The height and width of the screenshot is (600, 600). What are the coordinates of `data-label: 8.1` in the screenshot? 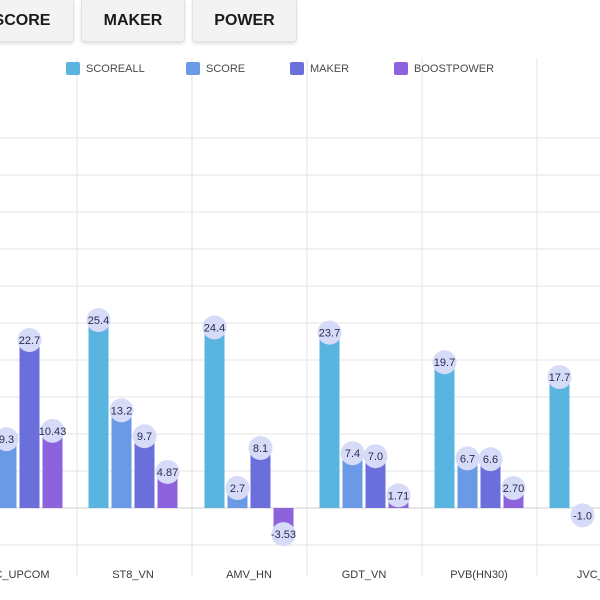 It's located at (260, 449).